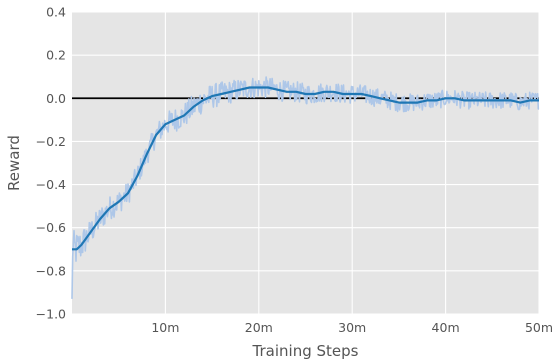  What do you see at coordinates (51, 184) in the screenshot?
I see `y-tick-label: −0.4` at bounding box center [51, 184].